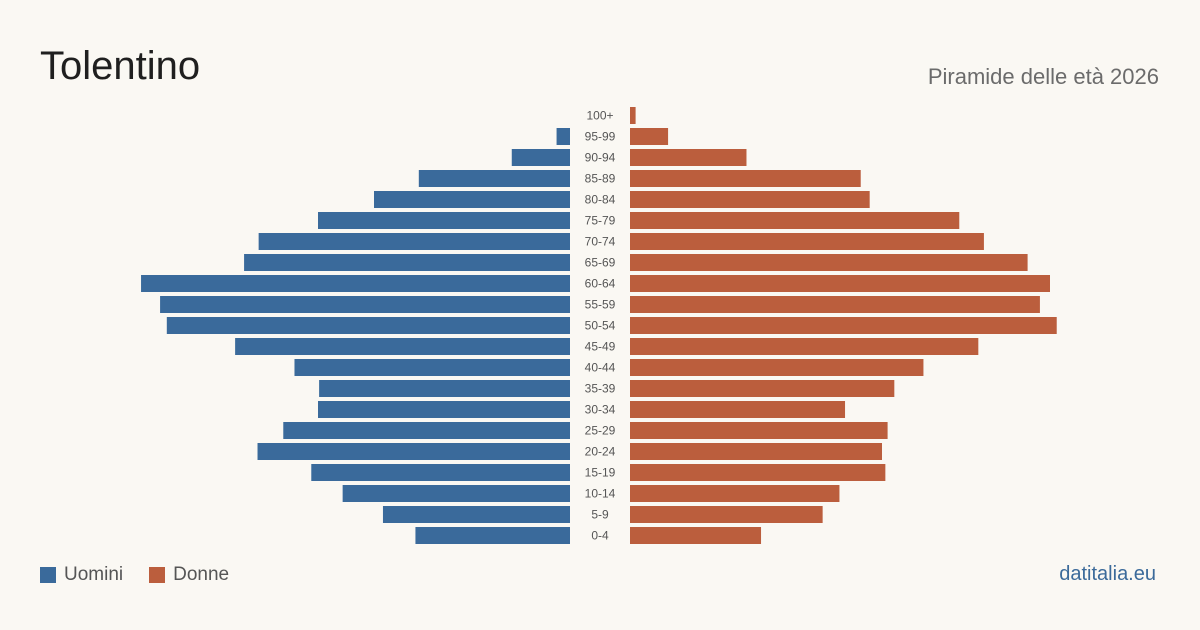 The height and width of the screenshot is (630, 1200). I want to click on age-label-85-89: 85-89, so click(600, 179).